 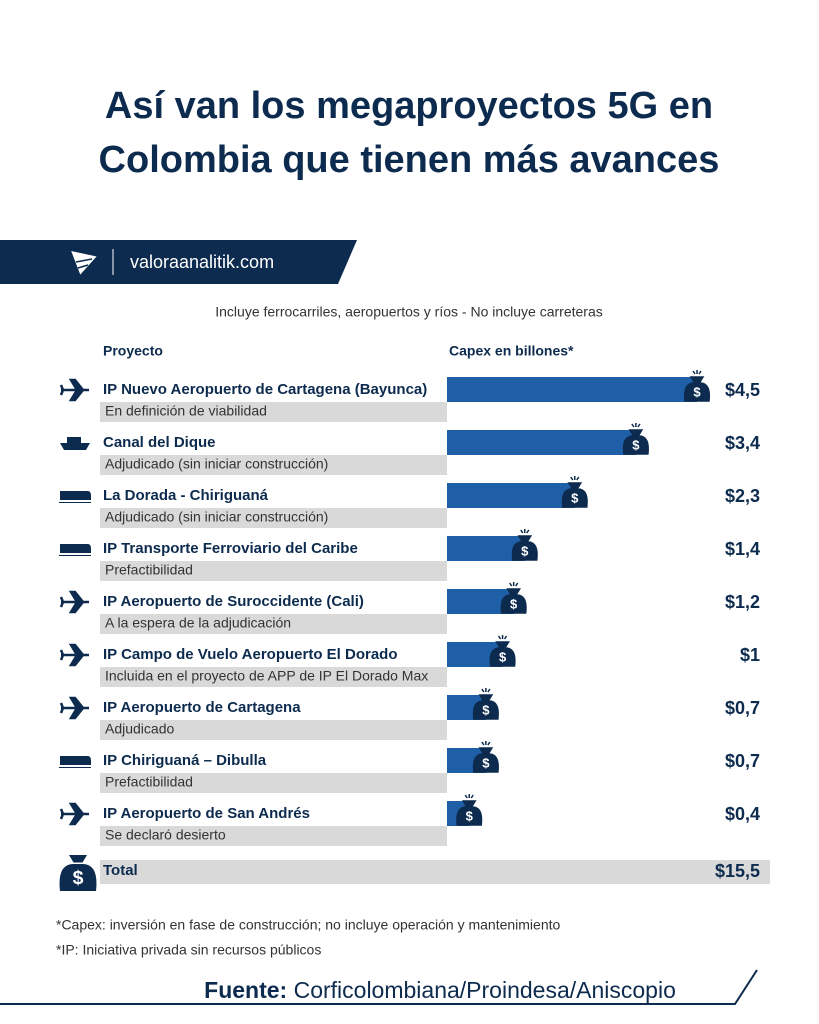 What do you see at coordinates (742, 443) in the screenshot?
I see `value-label: $3,4` at bounding box center [742, 443].